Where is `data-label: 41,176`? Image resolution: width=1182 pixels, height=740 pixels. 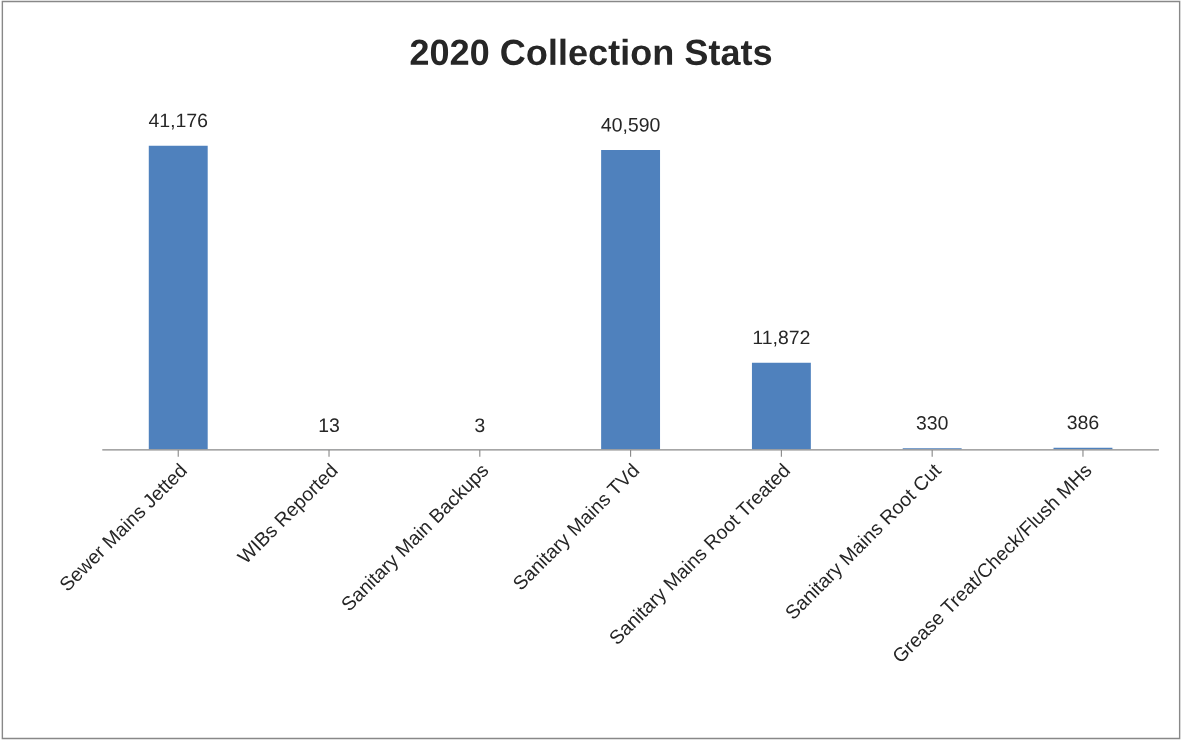 data-label: 41,176 is located at coordinates (178, 121).